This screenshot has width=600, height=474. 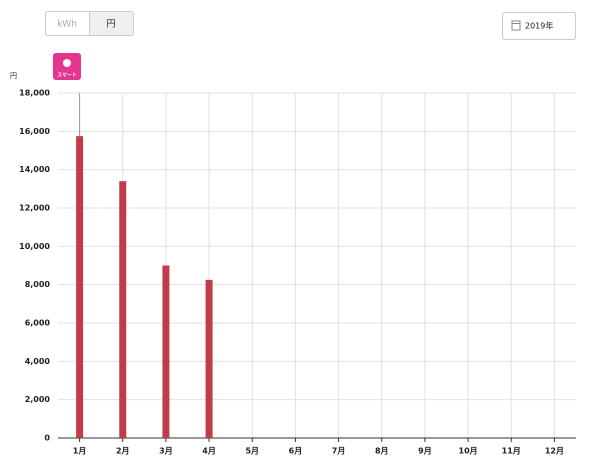 What do you see at coordinates (252, 451) in the screenshot?
I see `x-tick-label: 5月` at bounding box center [252, 451].